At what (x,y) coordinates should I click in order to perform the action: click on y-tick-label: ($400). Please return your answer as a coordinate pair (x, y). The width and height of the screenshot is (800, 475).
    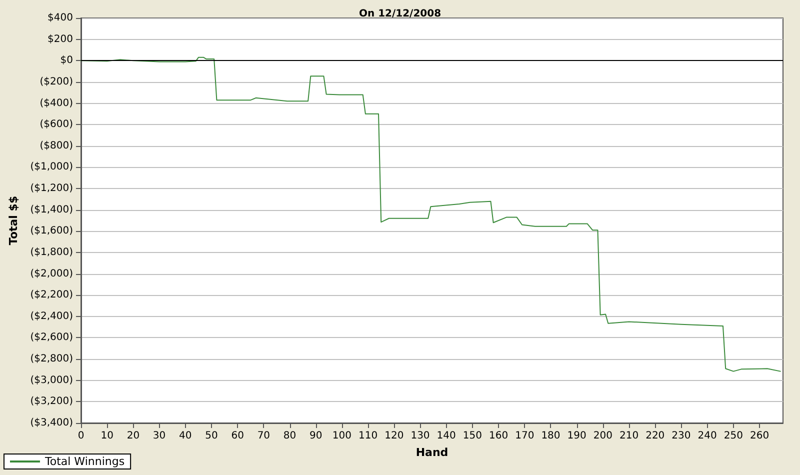
    Looking at the image, I should click on (57, 103).